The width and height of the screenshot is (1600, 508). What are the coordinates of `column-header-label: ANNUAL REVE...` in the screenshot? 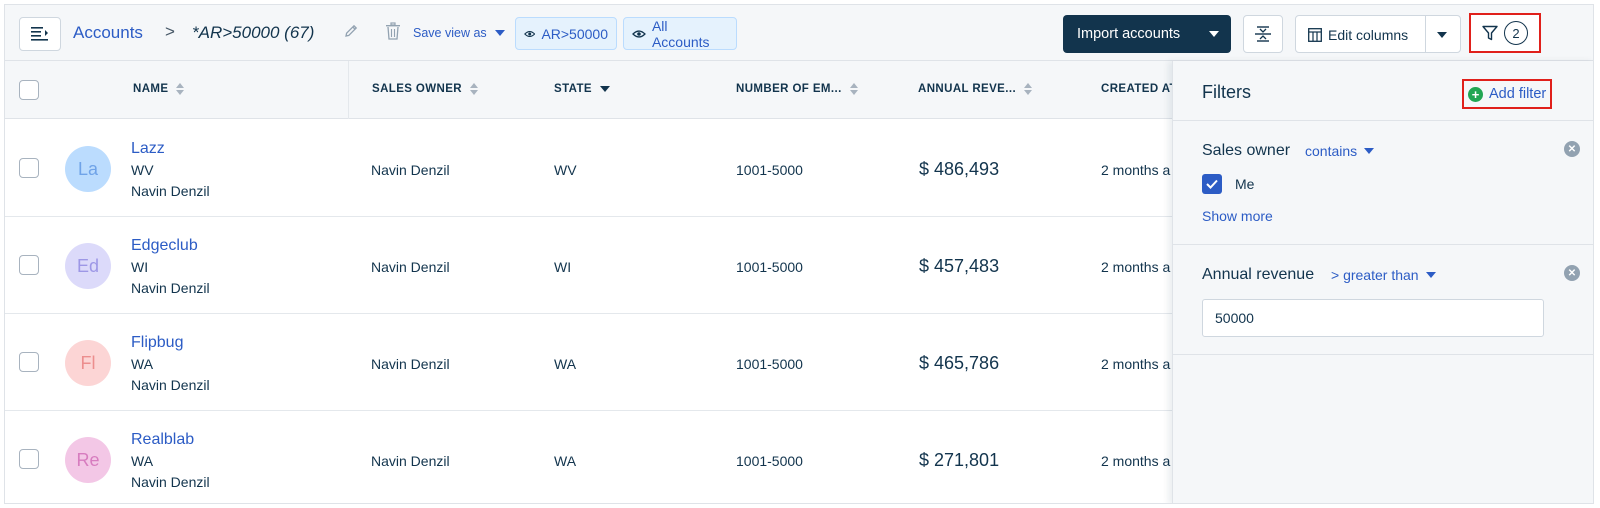 It's located at (967, 89).